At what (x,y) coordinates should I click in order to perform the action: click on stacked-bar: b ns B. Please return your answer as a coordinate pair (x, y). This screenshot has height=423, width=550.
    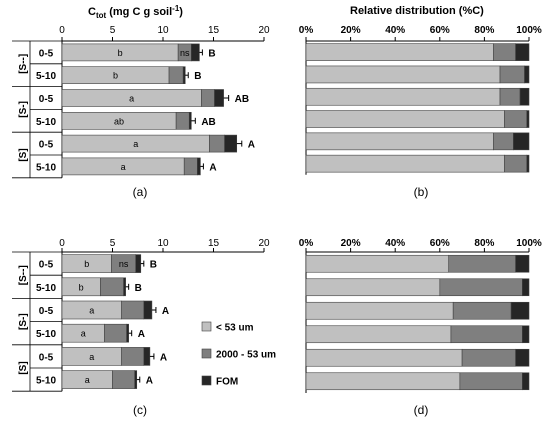
    Looking at the image, I should click on (138, 52).